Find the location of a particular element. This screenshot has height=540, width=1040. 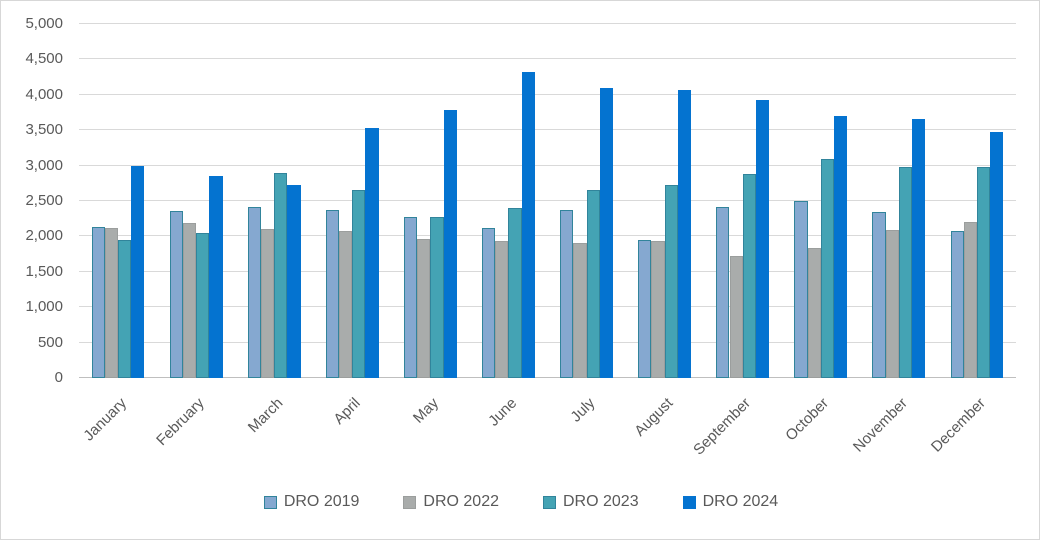

bar-dro-2024-november is located at coordinates (919, 248).